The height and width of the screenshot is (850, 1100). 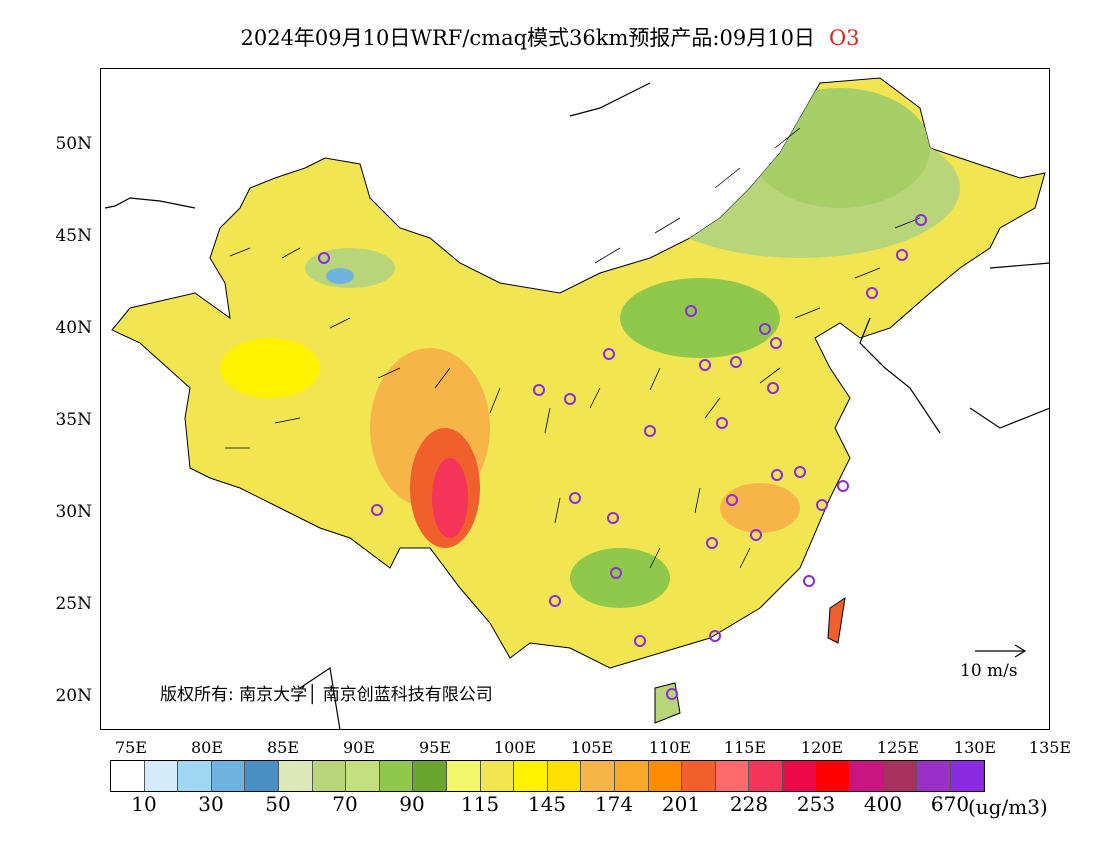 I want to click on copyright-text: 版权所有: 南京大学│ 南京创蓝科技有限公司, so click(x=326, y=695).